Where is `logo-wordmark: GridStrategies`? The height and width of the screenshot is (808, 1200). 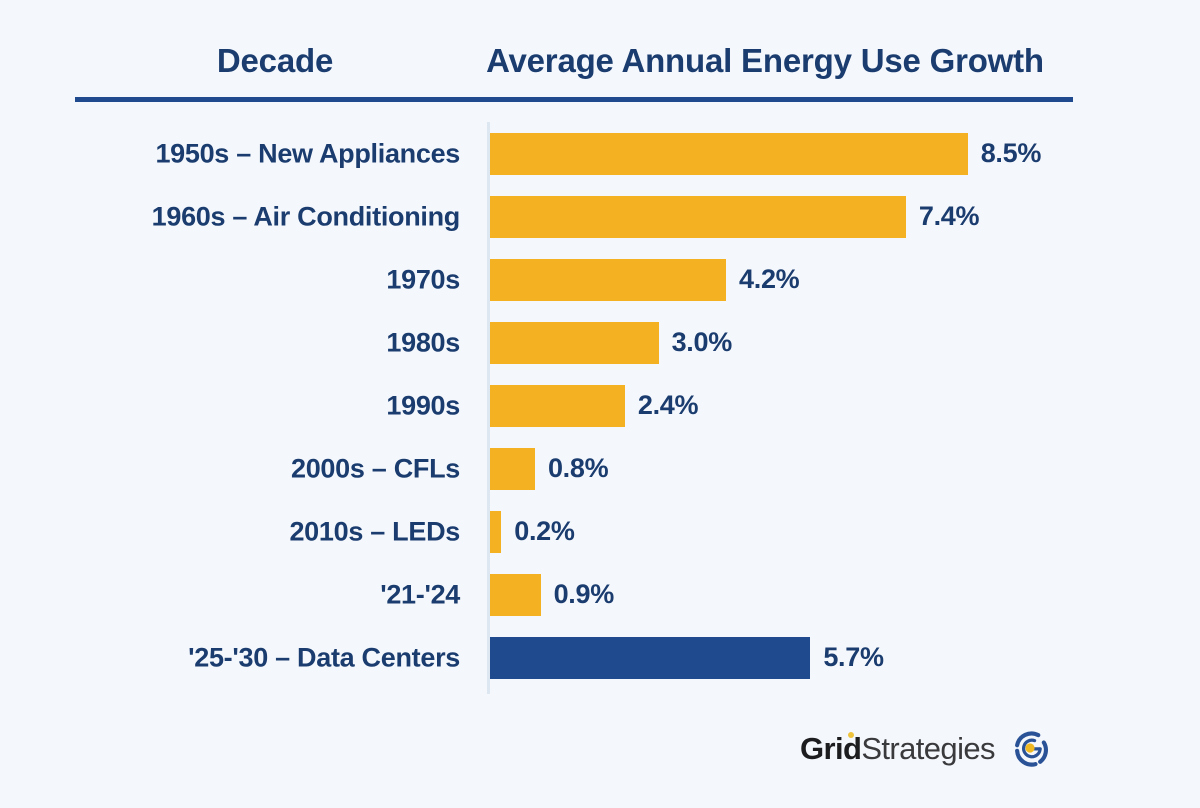 logo-wordmark: GridStrategies is located at coordinates (898, 748).